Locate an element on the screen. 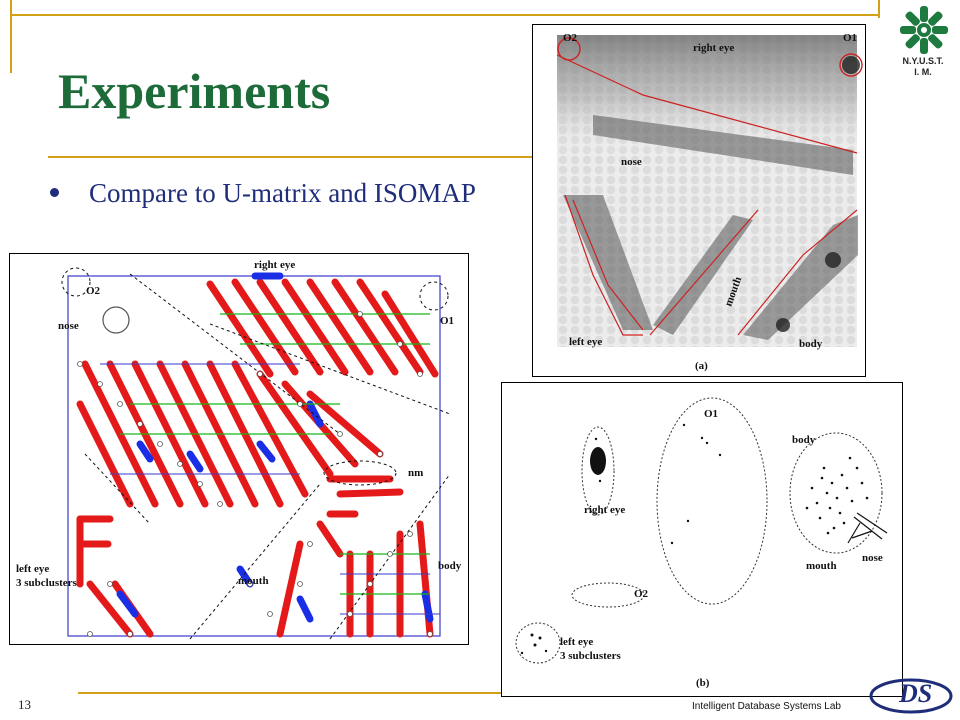 This screenshot has width=960, height=720. top-left-vertical-rule is located at coordinates (11, 36).